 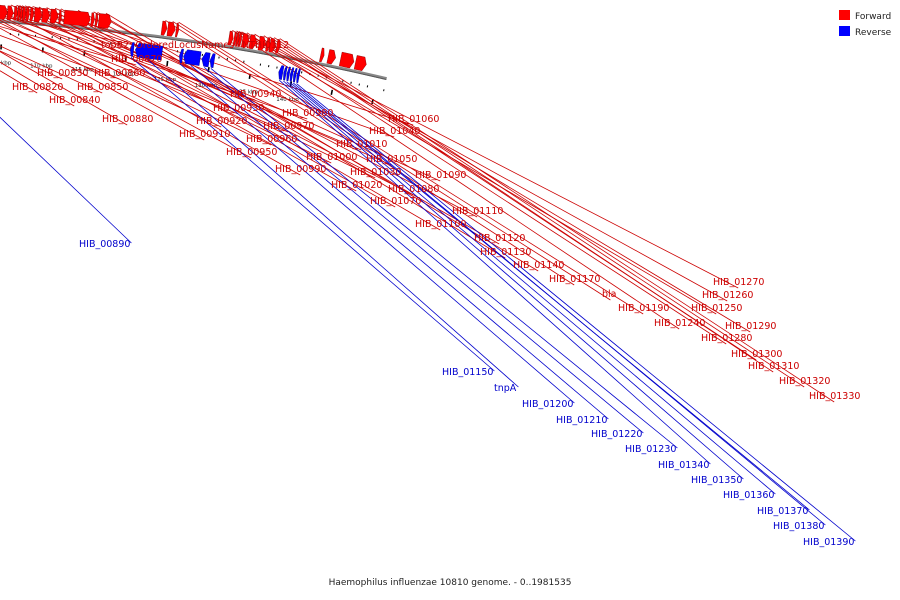 What do you see at coordinates (171, 29) in the screenshot?
I see `gene-bla` at bounding box center [171, 29].